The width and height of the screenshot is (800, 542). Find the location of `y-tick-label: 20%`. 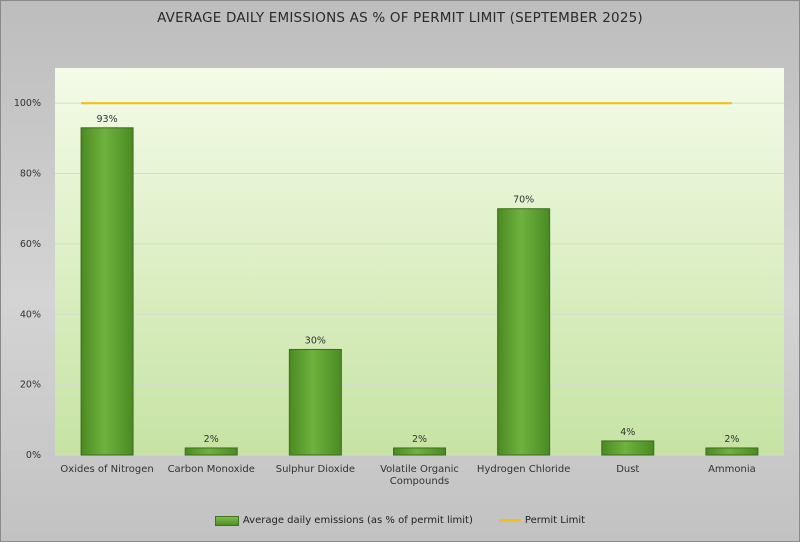

y-tick-label: 20% is located at coordinates (30, 385).